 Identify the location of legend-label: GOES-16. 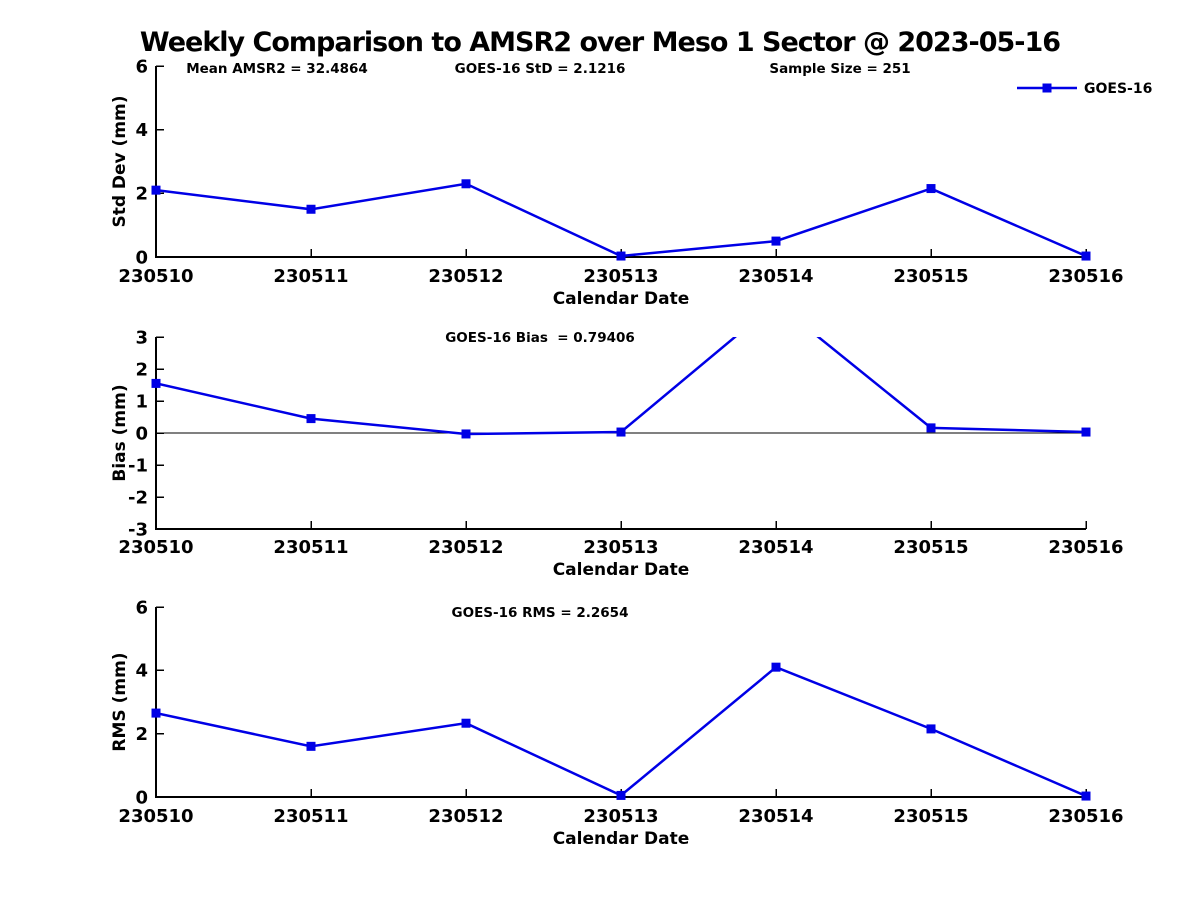
(1118, 89).